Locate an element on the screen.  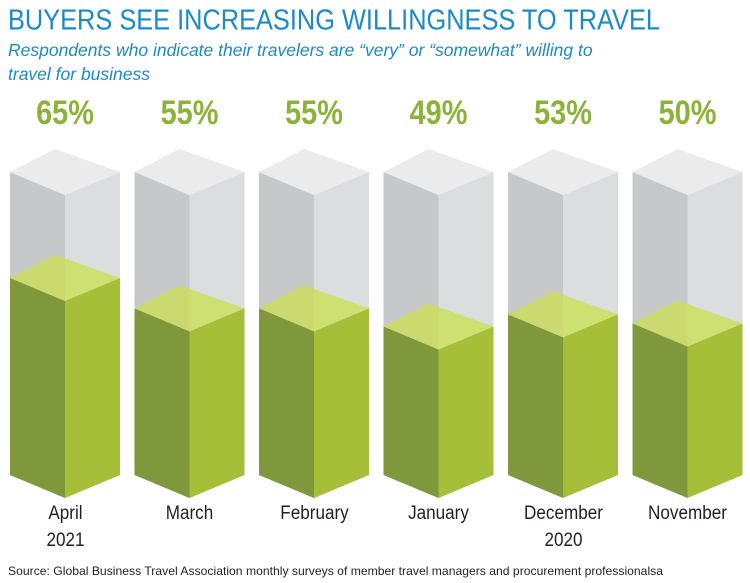
category-label: December 2020 is located at coordinates (563, 527).